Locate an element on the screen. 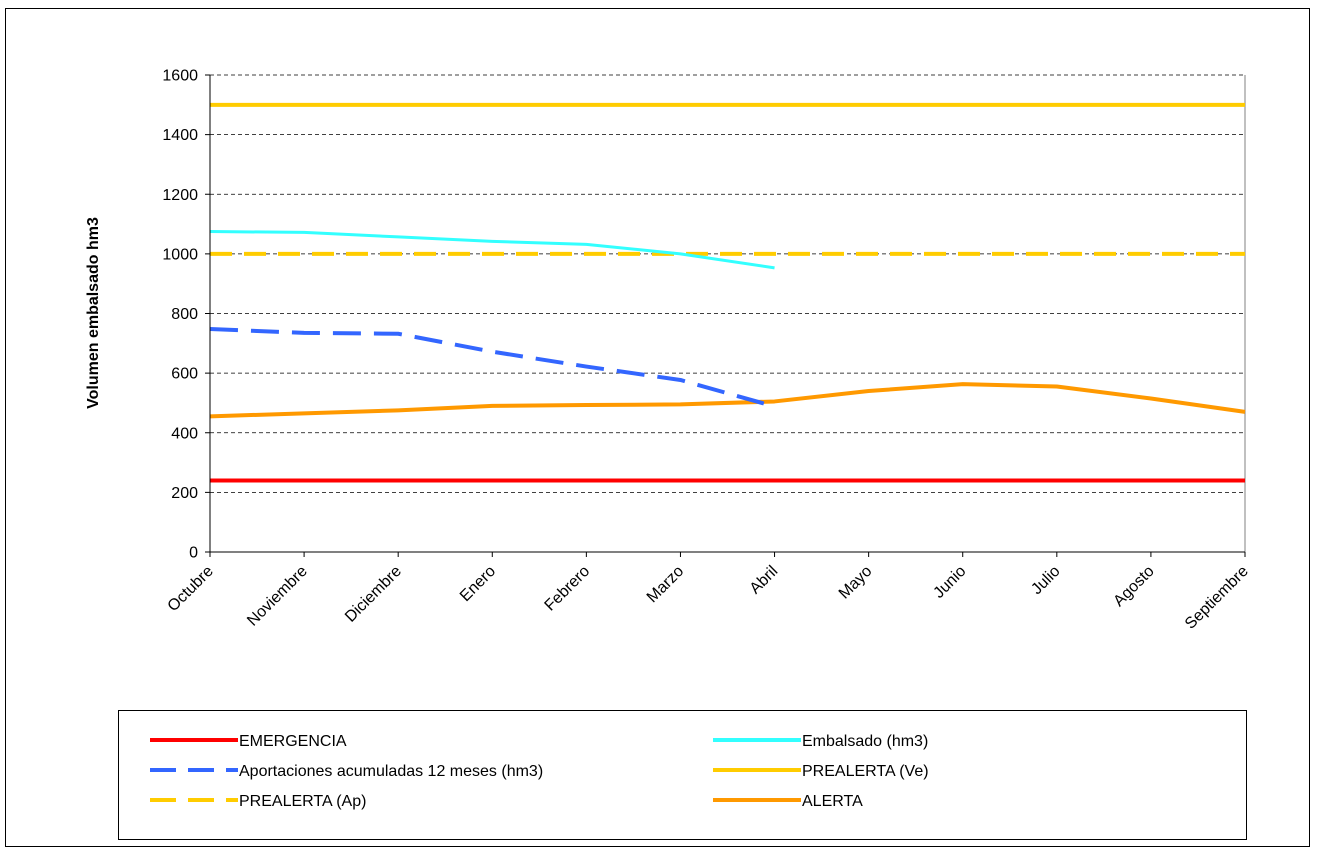 This screenshot has height=861, width=1317. y-tick-label-800: 800 is located at coordinates (184, 314).